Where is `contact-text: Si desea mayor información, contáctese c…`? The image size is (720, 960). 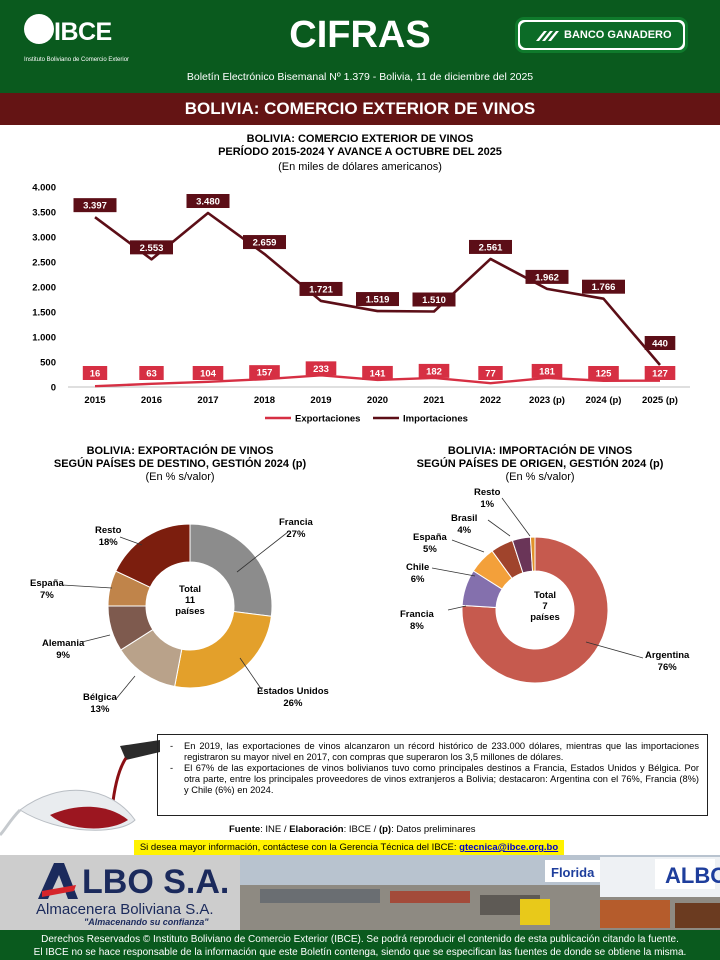
contact-text: Si desea mayor información, contáctese c… is located at coordinates (299, 847).